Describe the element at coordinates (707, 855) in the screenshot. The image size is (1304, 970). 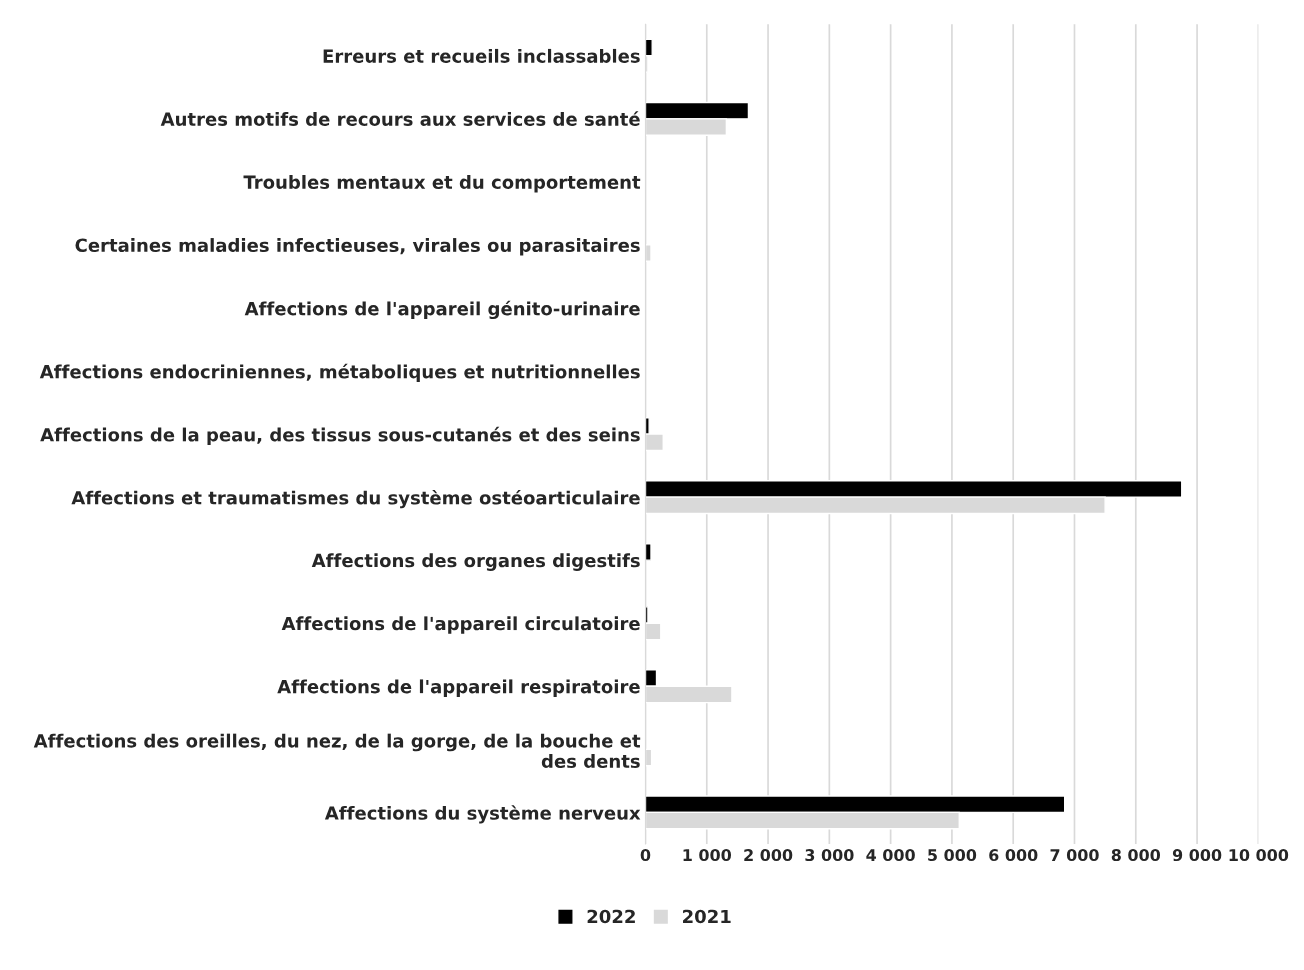
I see `x-tick-label: 1 000` at that location.